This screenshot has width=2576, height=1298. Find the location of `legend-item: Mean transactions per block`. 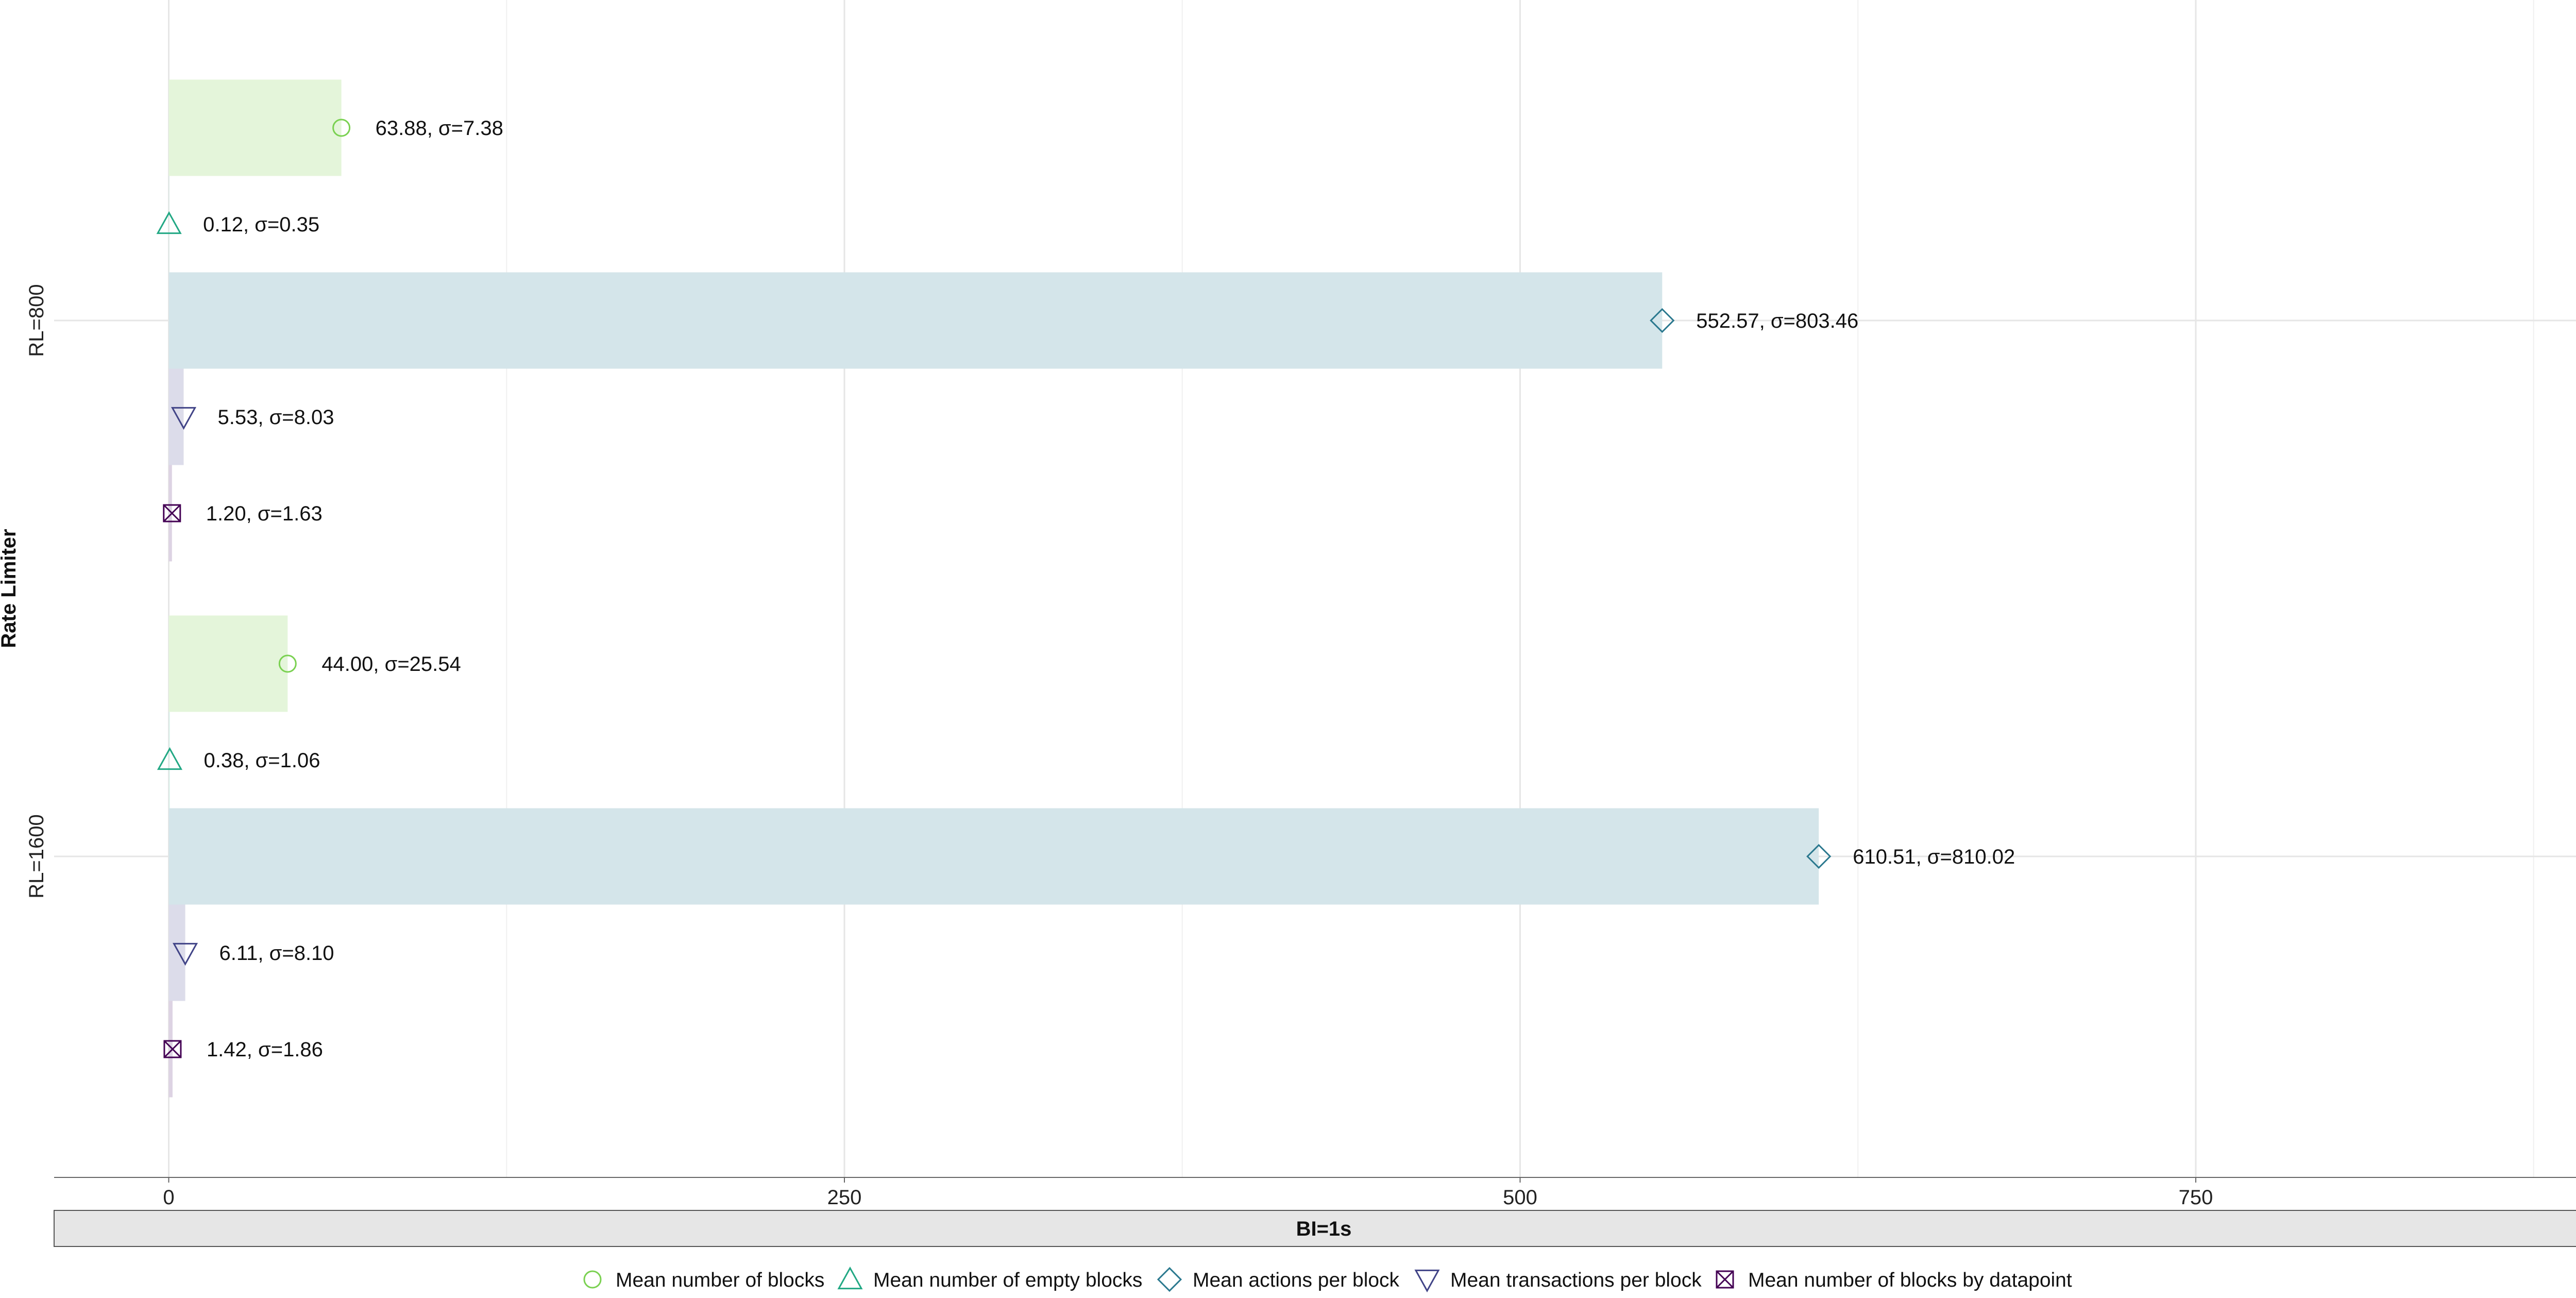

legend-item: Mean transactions per block is located at coordinates (1558, 1281).